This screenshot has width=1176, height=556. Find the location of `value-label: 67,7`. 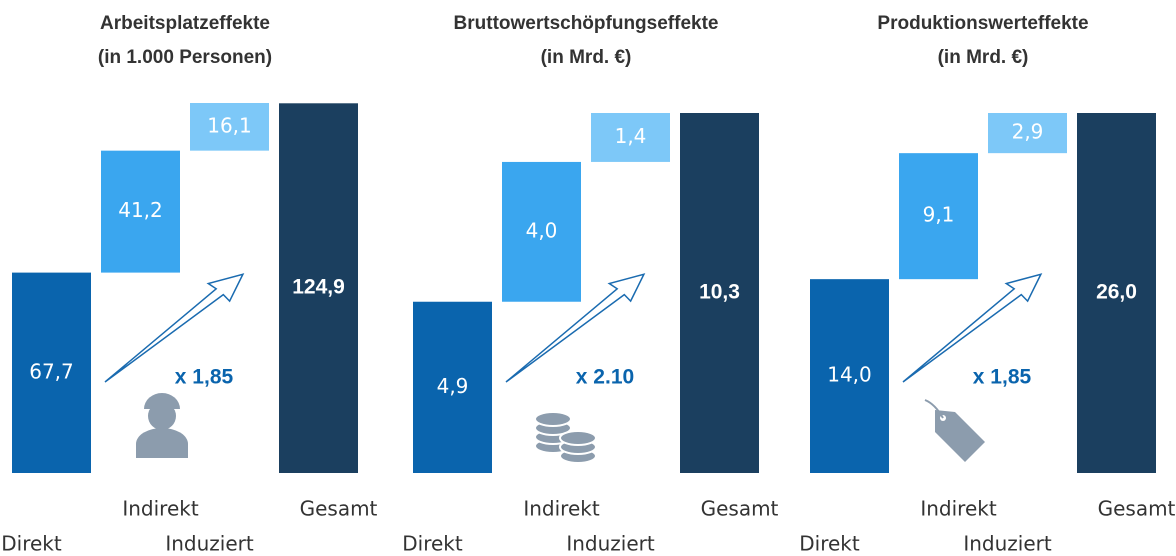

value-label: 67,7 is located at coordinates (51, 371).